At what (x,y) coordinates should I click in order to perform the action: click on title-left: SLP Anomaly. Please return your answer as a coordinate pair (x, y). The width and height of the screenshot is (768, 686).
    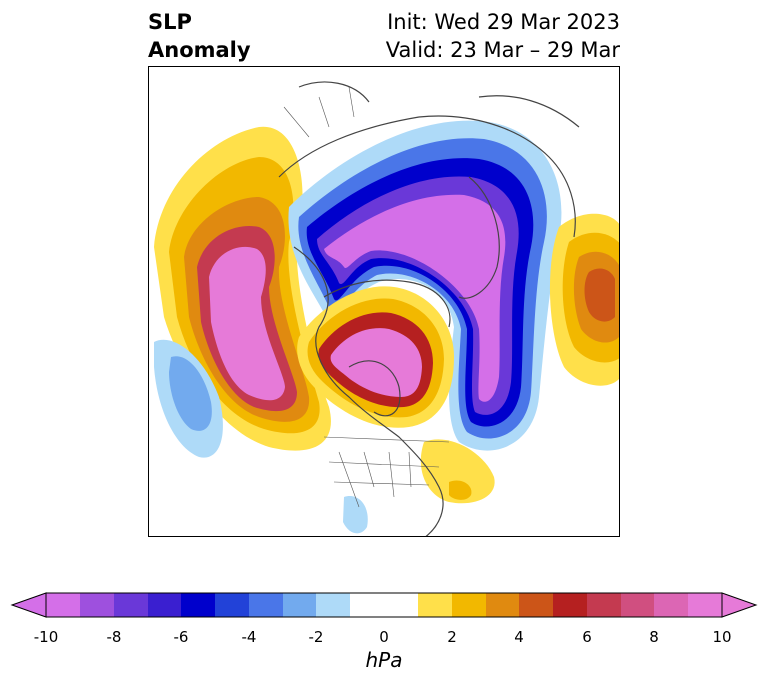
    Looking at the image, I should click on (199, 36).